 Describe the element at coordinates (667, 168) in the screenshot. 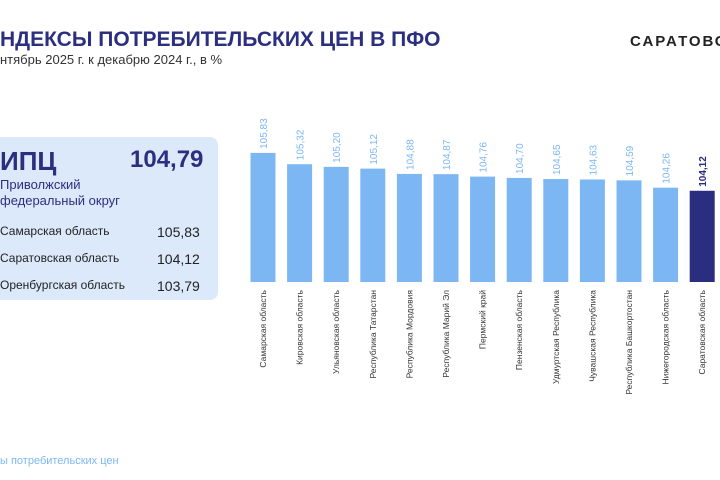

I see `value-label: 104,26` at that location.